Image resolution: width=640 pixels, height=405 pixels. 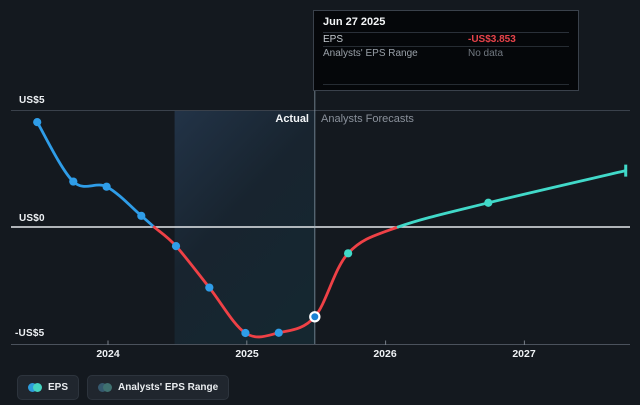 What do you see at coordinates (333, 39) in the screenshot?
I see `tooltip-eps-label: EPS` at bounding box center [333, 39].